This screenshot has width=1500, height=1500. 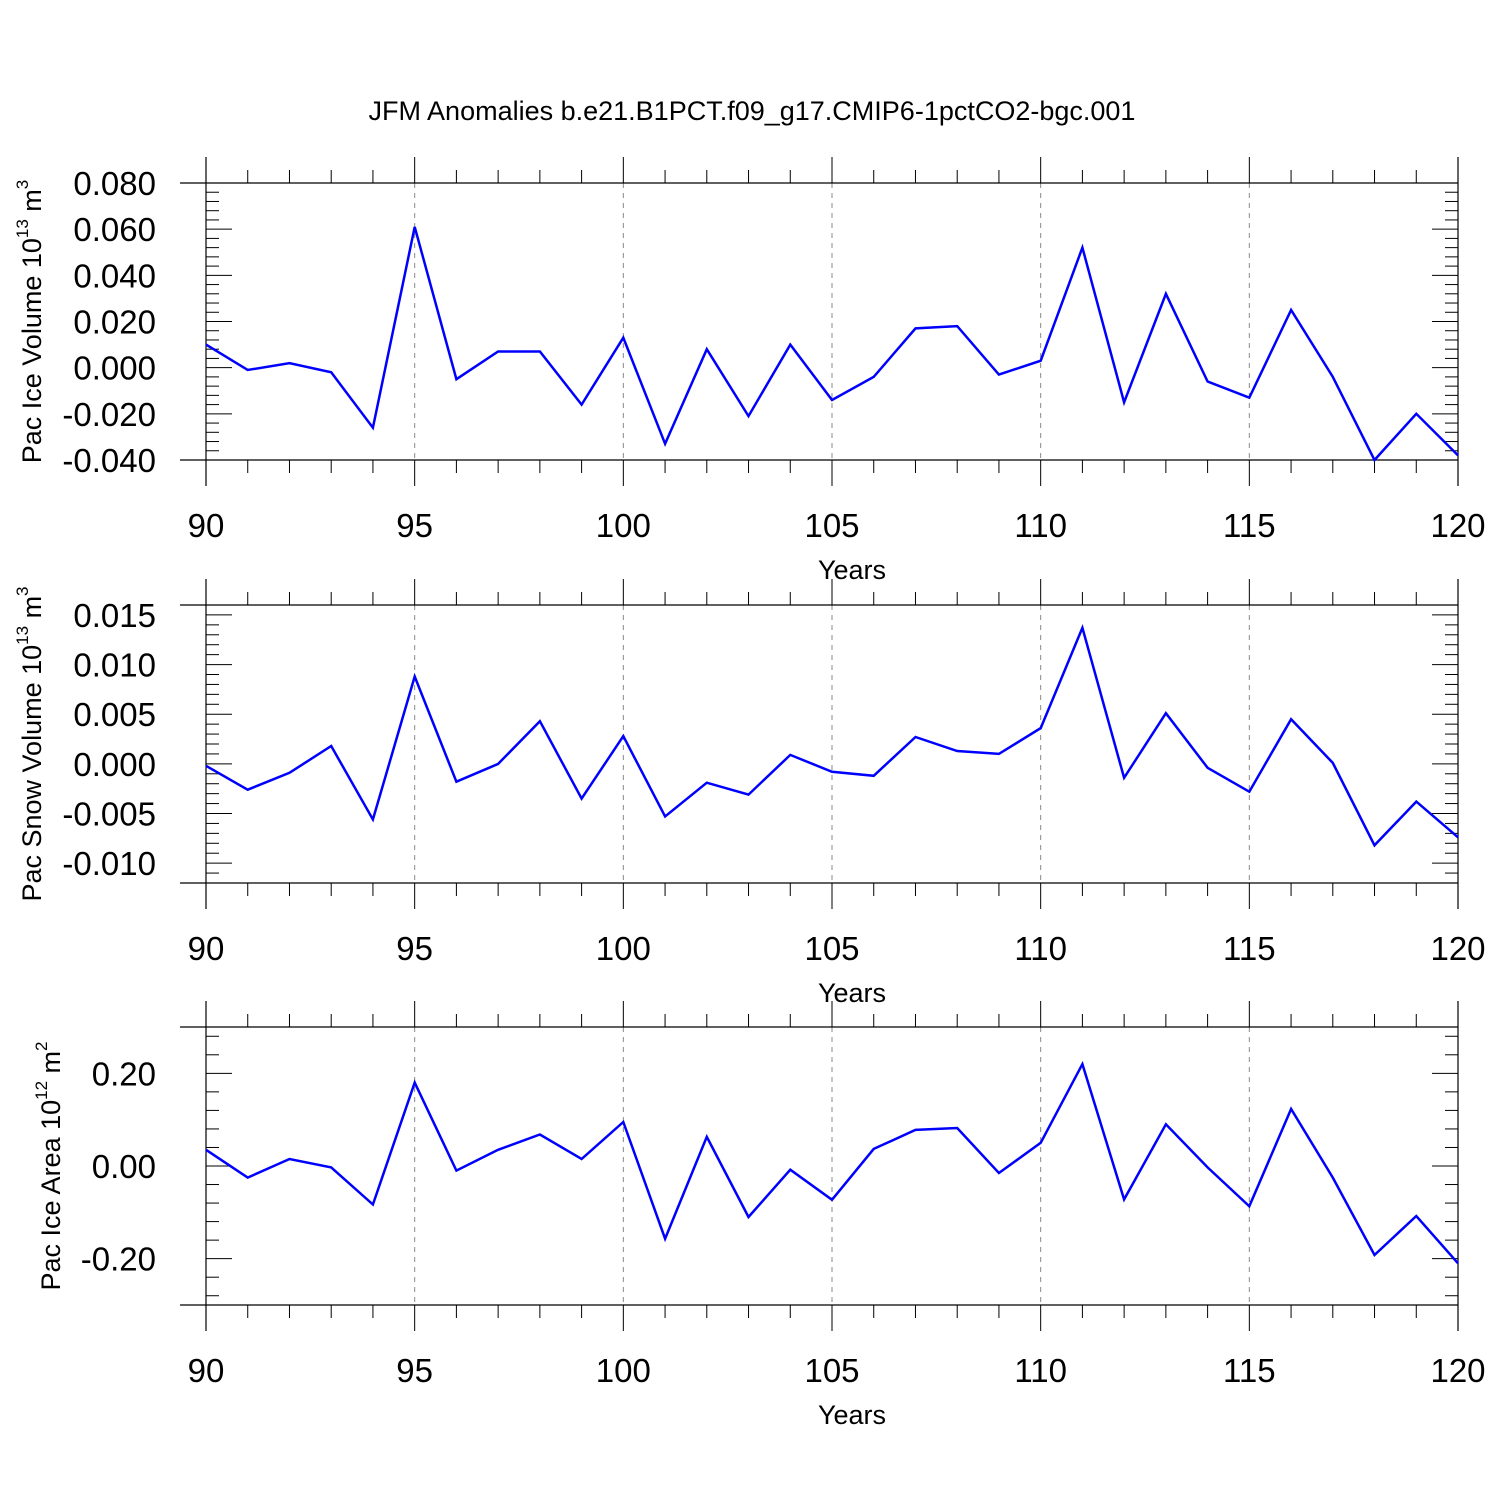 What do you see at coordinates (109, 460) in the screenshot?
I see `y-tick-label: -0.040` at bounding box center [109, 460].